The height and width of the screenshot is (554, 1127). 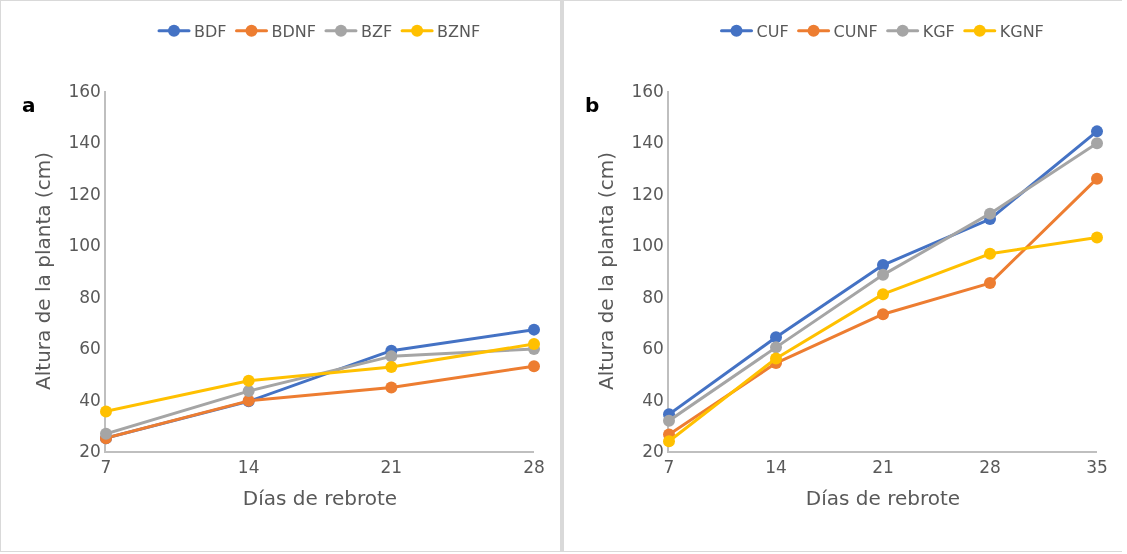 What do you see at coordinates (210, 31) in the screenshot?
I see `legend-label: BDF` at bounding box center [210, 31].